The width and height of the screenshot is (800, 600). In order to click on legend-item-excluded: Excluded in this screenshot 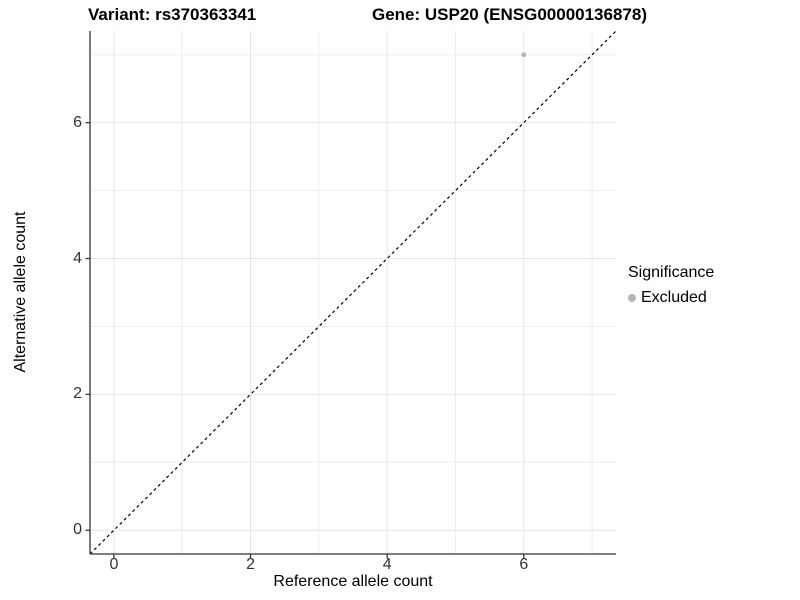, I will do `click(671, 298)`.